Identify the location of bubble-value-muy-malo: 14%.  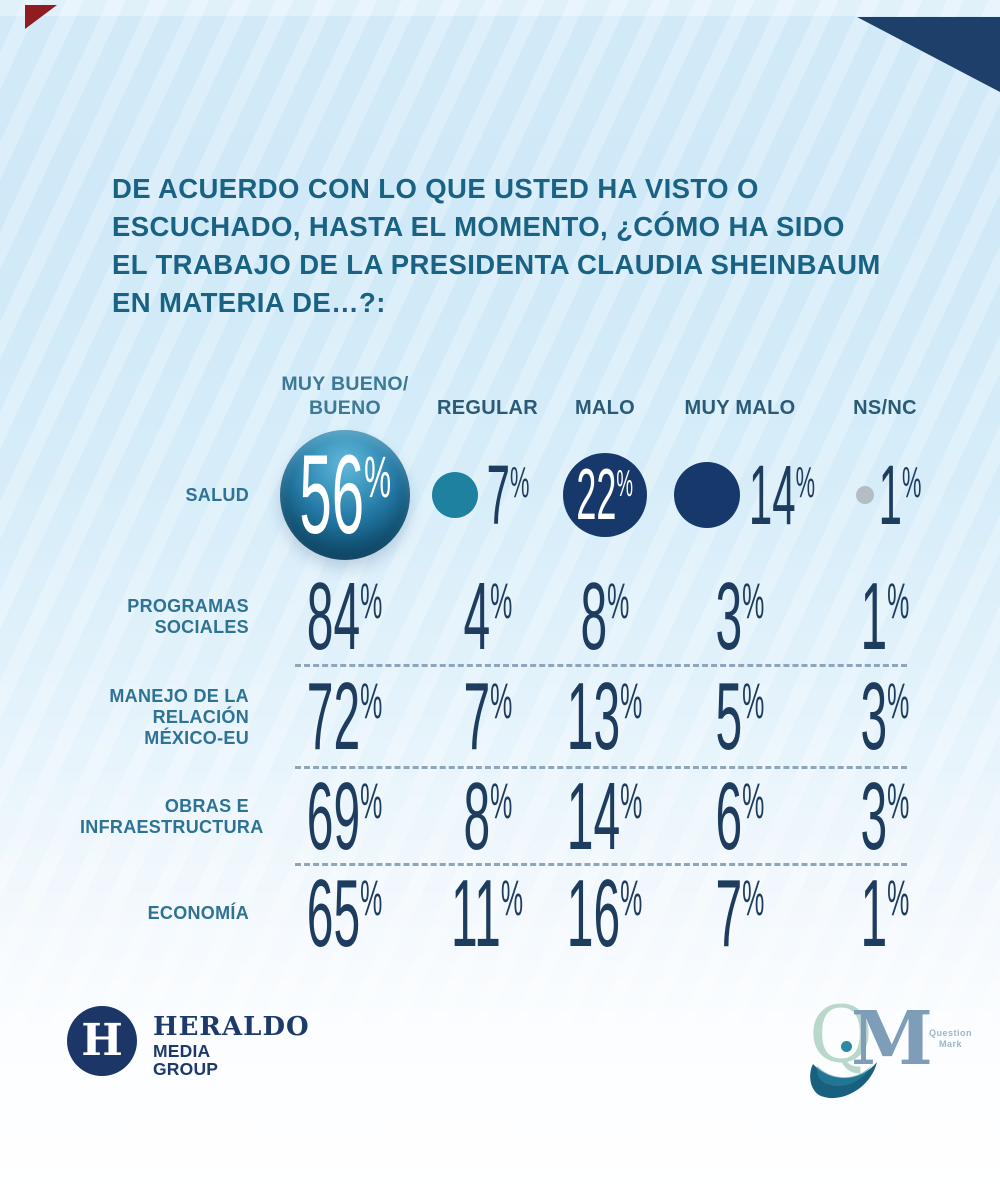
(747, 495).